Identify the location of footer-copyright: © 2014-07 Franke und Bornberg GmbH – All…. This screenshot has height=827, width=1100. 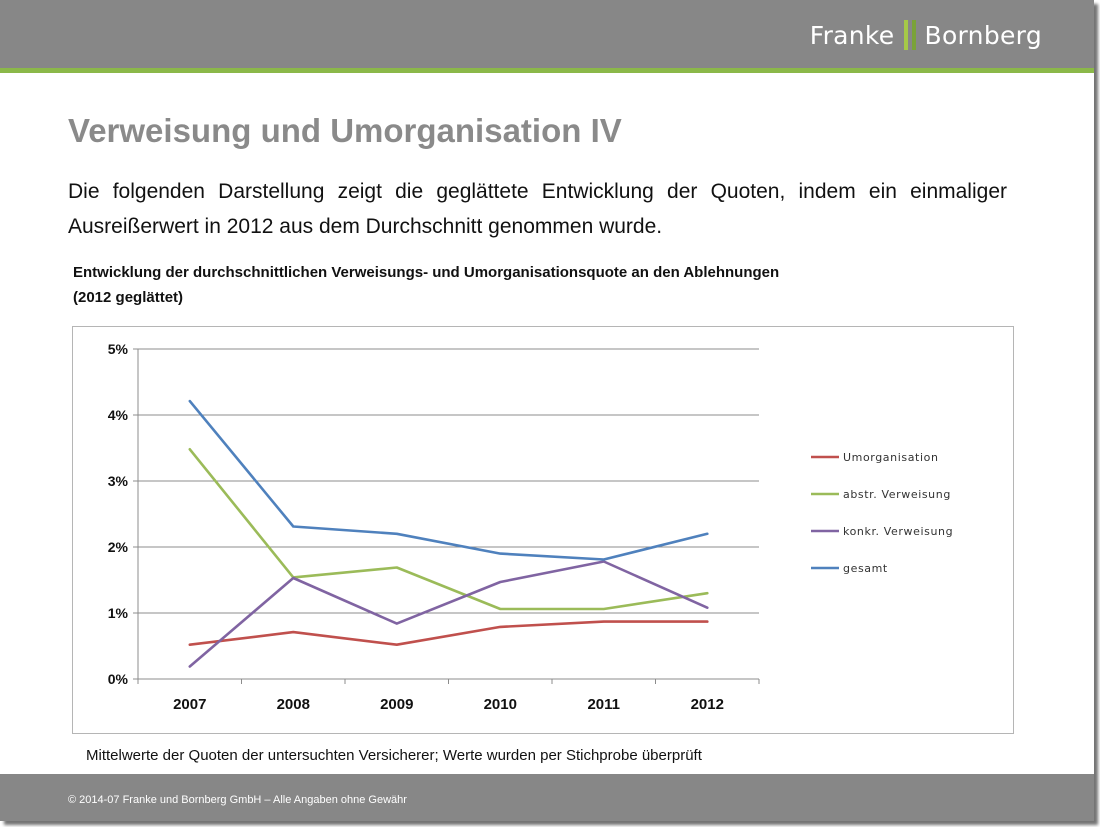
(237, 800).